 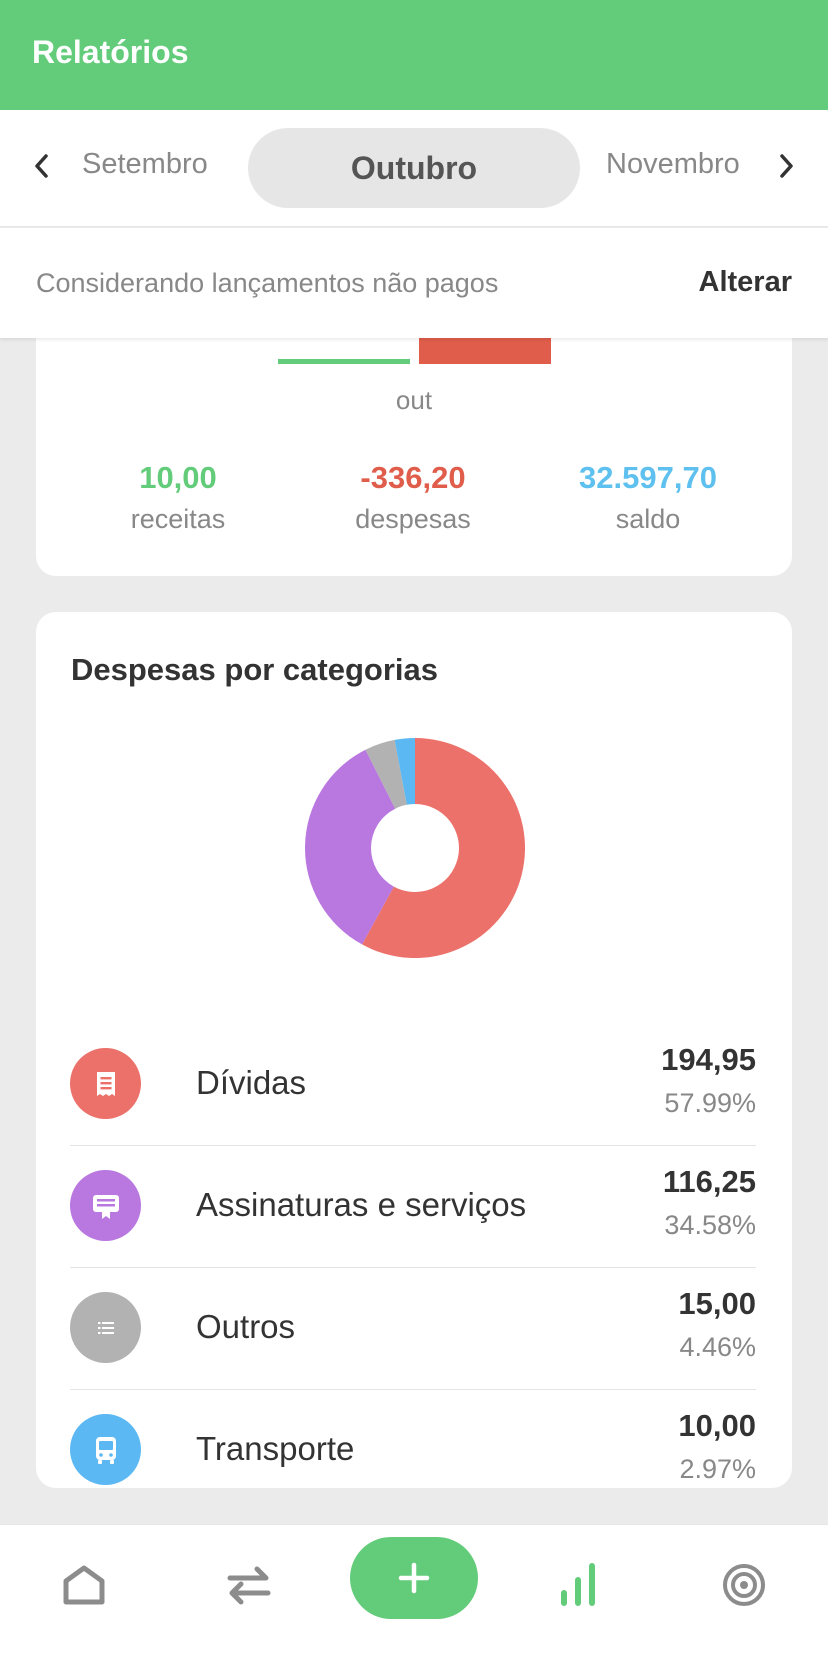 I want to click on current-month: Outubro, so click(x=414, y=168).